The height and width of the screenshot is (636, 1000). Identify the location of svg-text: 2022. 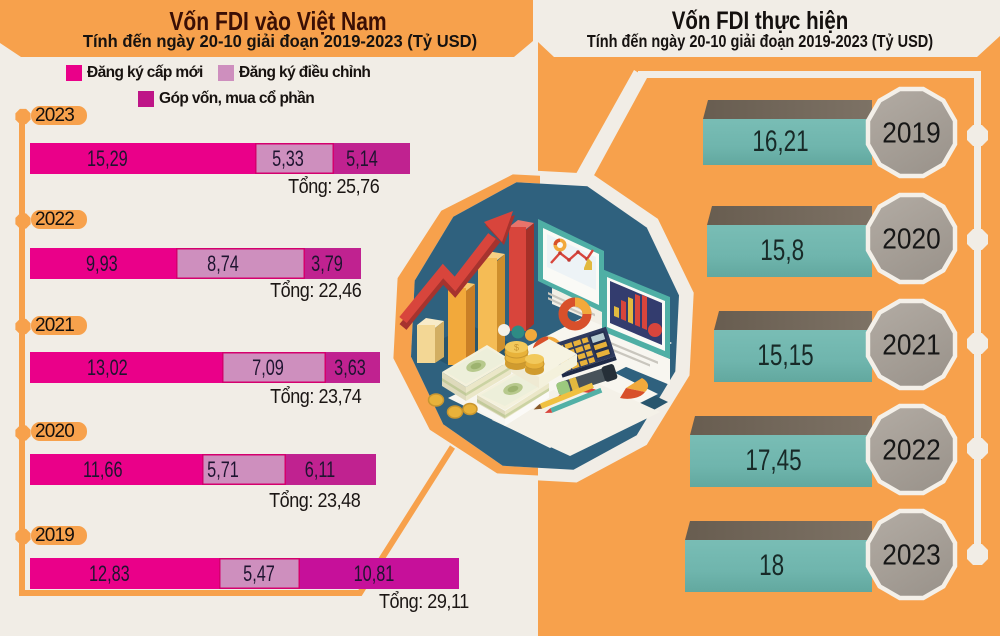
(911, 450).